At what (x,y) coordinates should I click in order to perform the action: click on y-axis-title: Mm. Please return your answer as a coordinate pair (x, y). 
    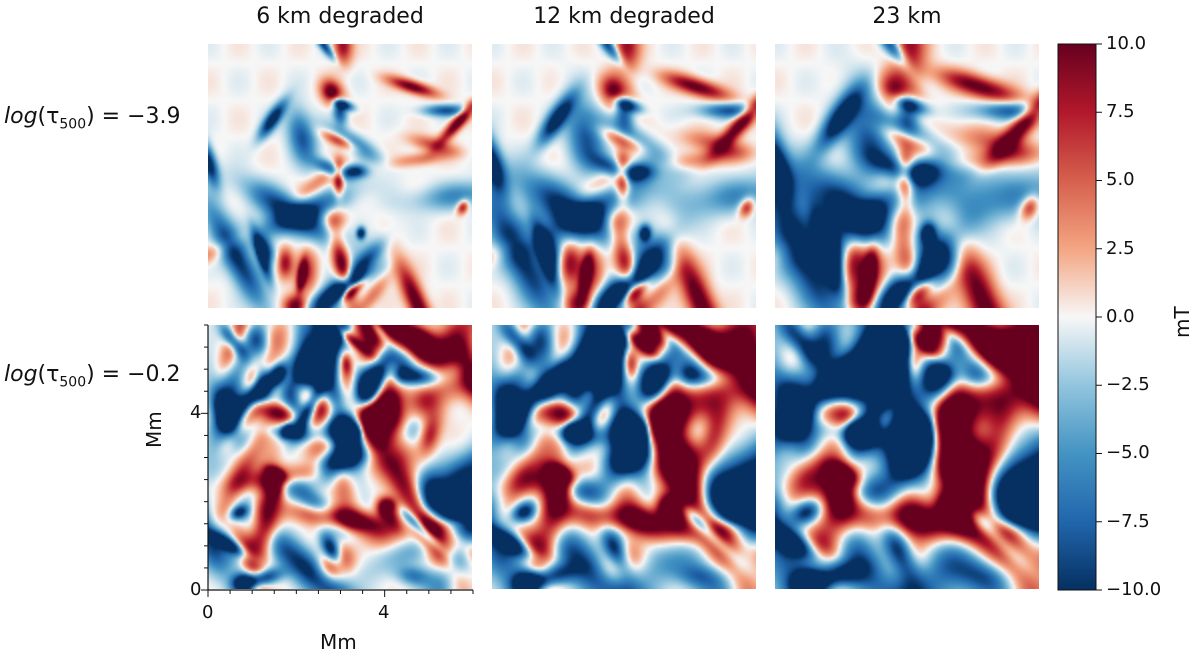
    Looking at the image, I should click on (154, 429).